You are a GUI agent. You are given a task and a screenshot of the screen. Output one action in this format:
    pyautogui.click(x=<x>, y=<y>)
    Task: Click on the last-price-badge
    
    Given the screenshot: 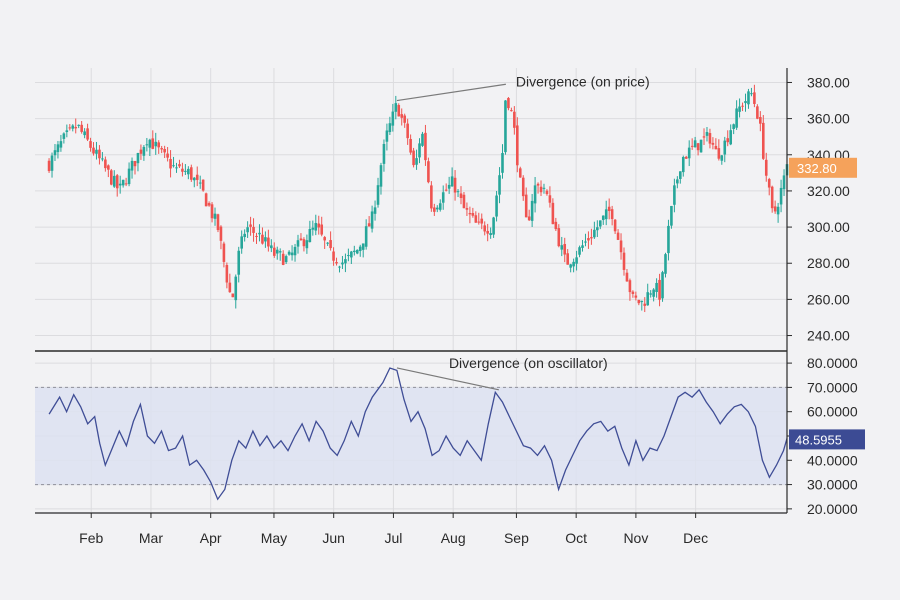 What is the action you would take?
    pyautogui.click(x=823, y=167)
    